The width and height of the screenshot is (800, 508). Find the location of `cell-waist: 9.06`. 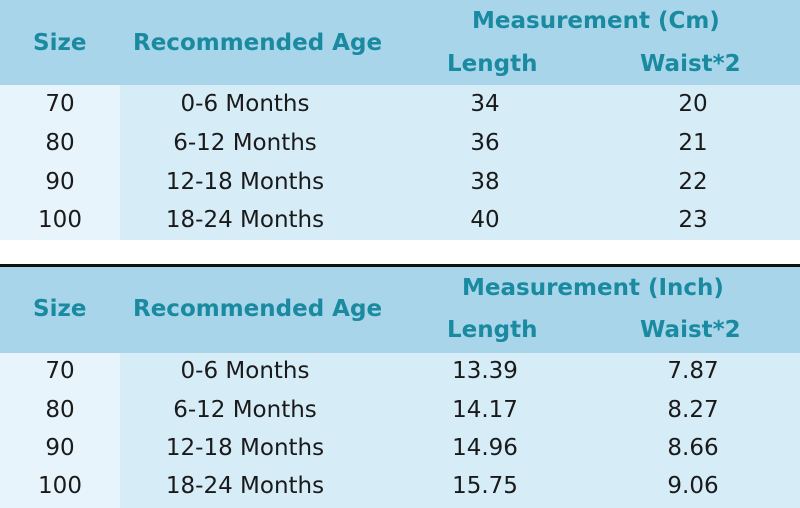

cell-waist: 9.06 is located at coordinates (693, 486).